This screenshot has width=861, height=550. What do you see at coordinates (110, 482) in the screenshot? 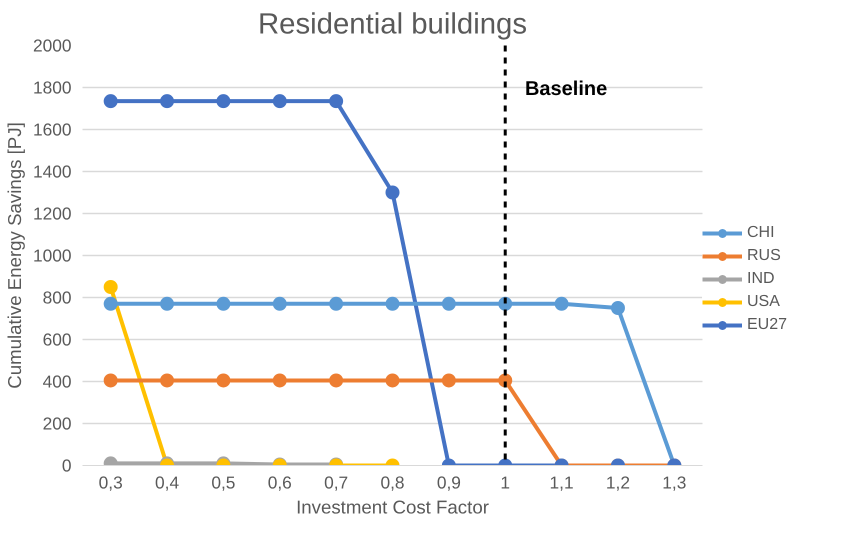
I see `x-tick-label: 0,3` at bounding box center [110, 482].